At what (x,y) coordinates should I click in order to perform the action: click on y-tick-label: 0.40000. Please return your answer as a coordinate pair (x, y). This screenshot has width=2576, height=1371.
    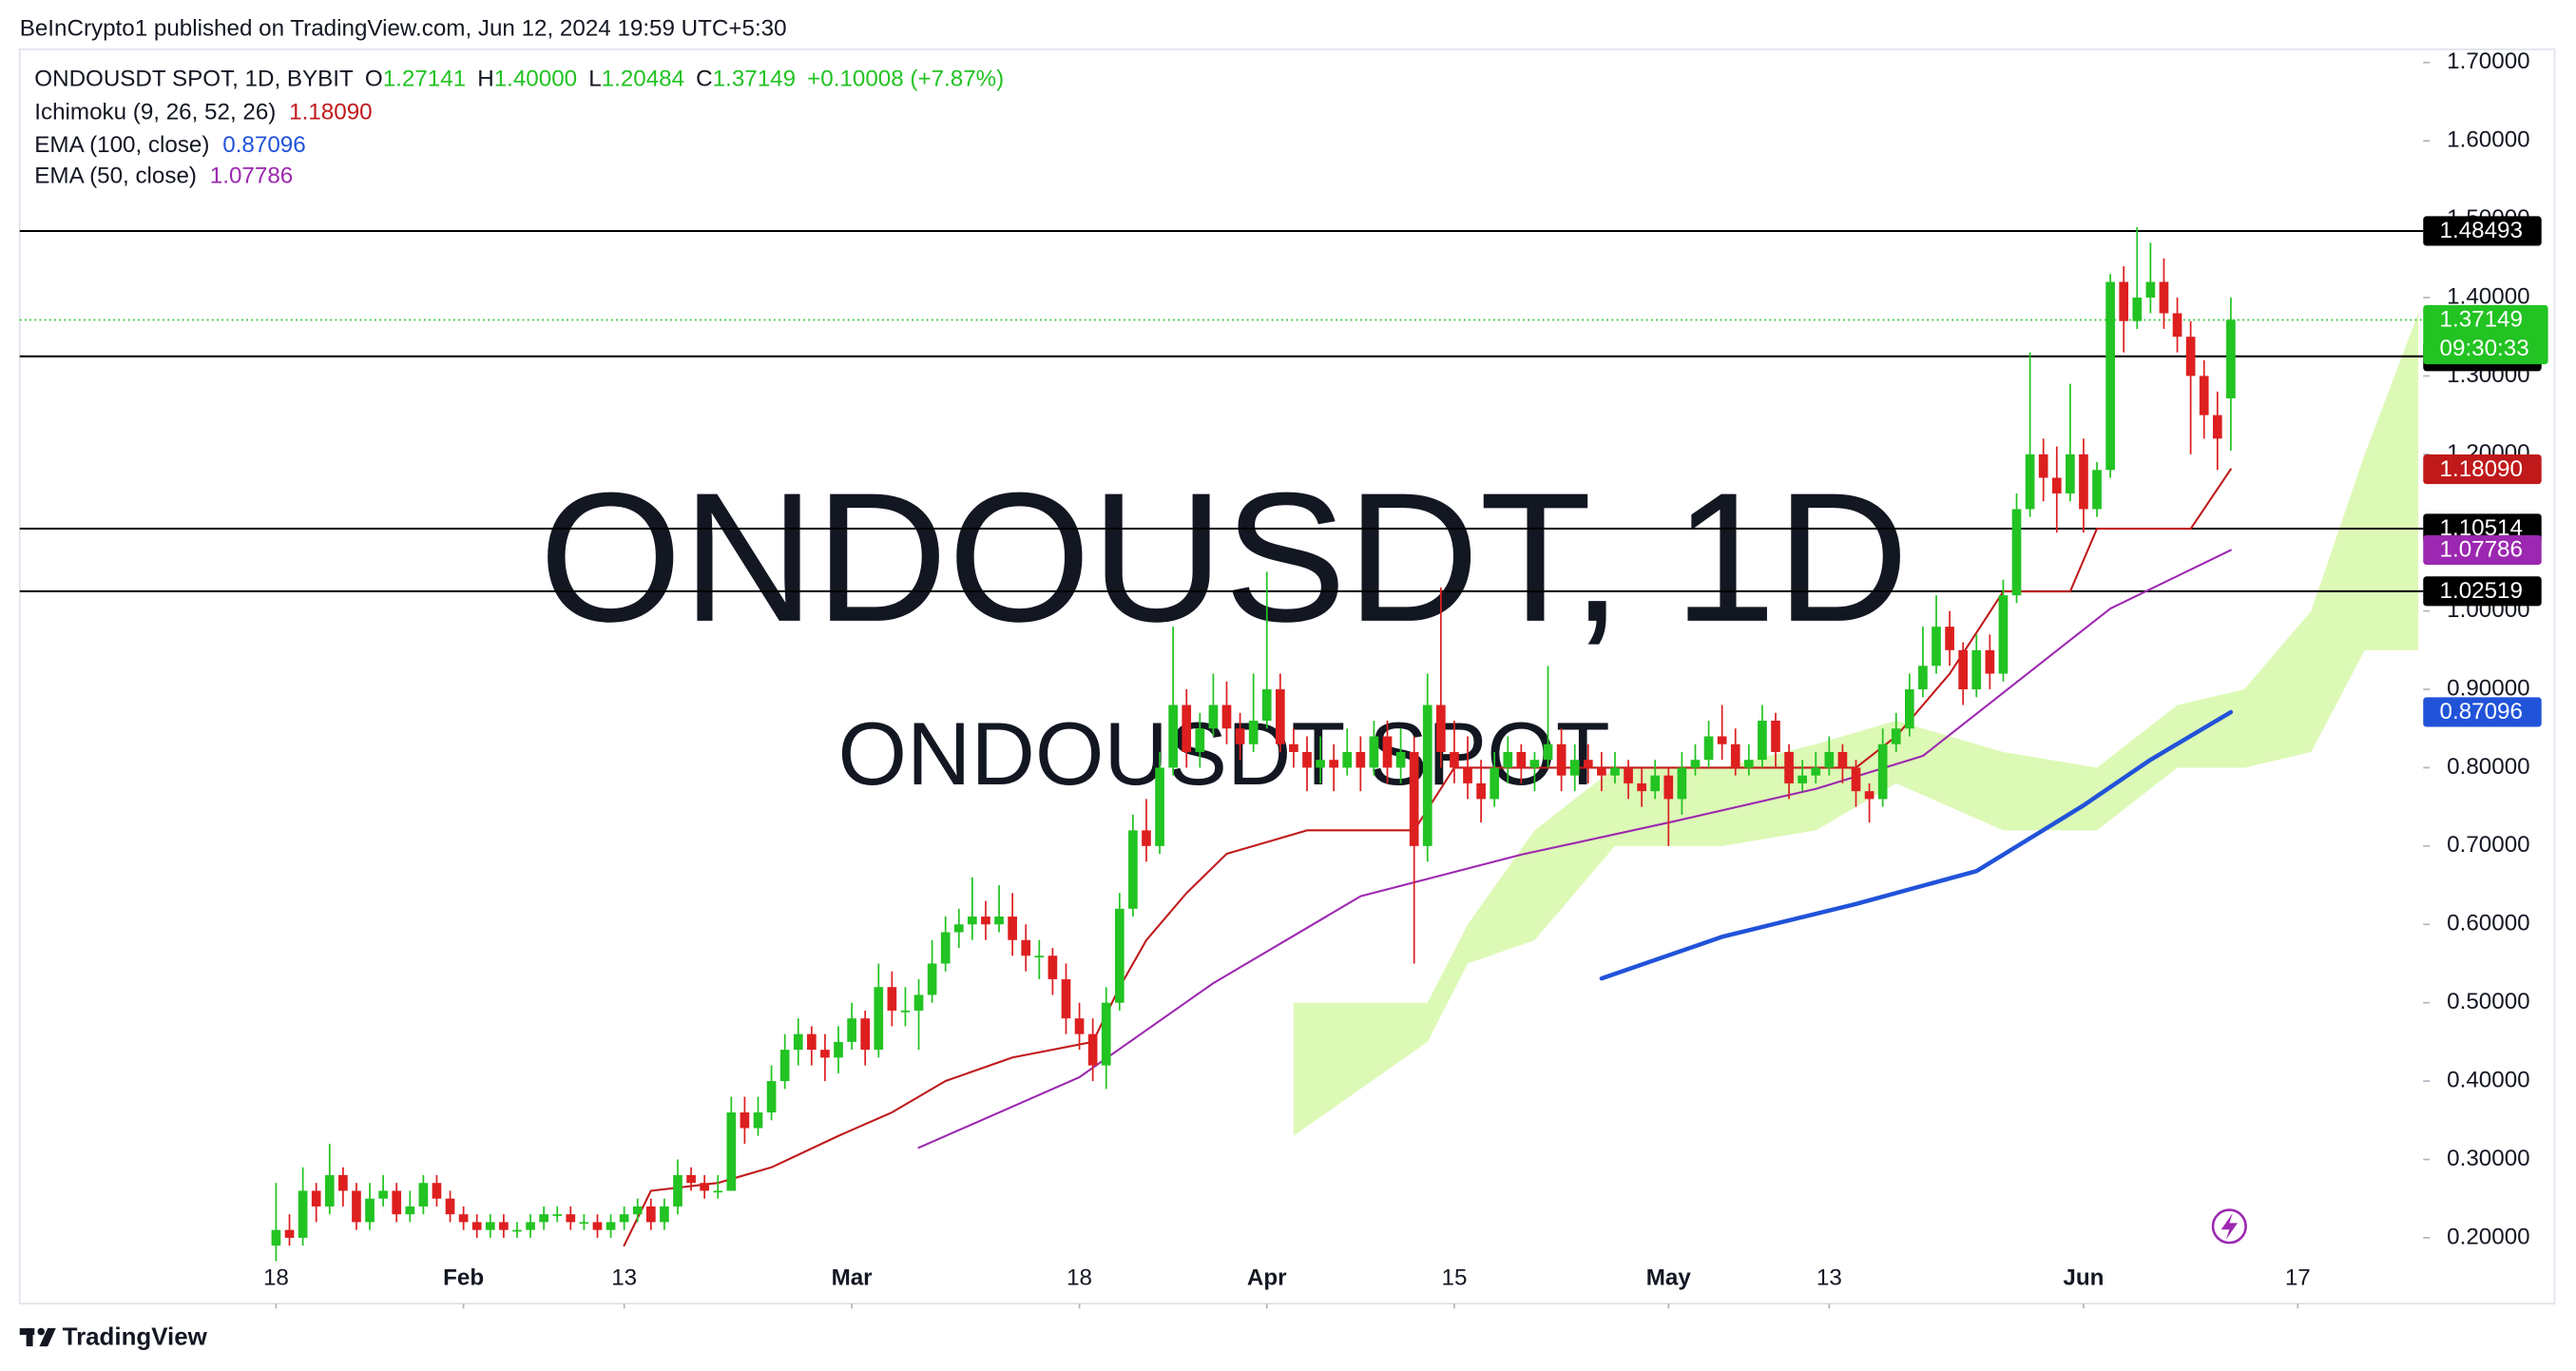
    Looking at the image, I should click on (2488, 1079).